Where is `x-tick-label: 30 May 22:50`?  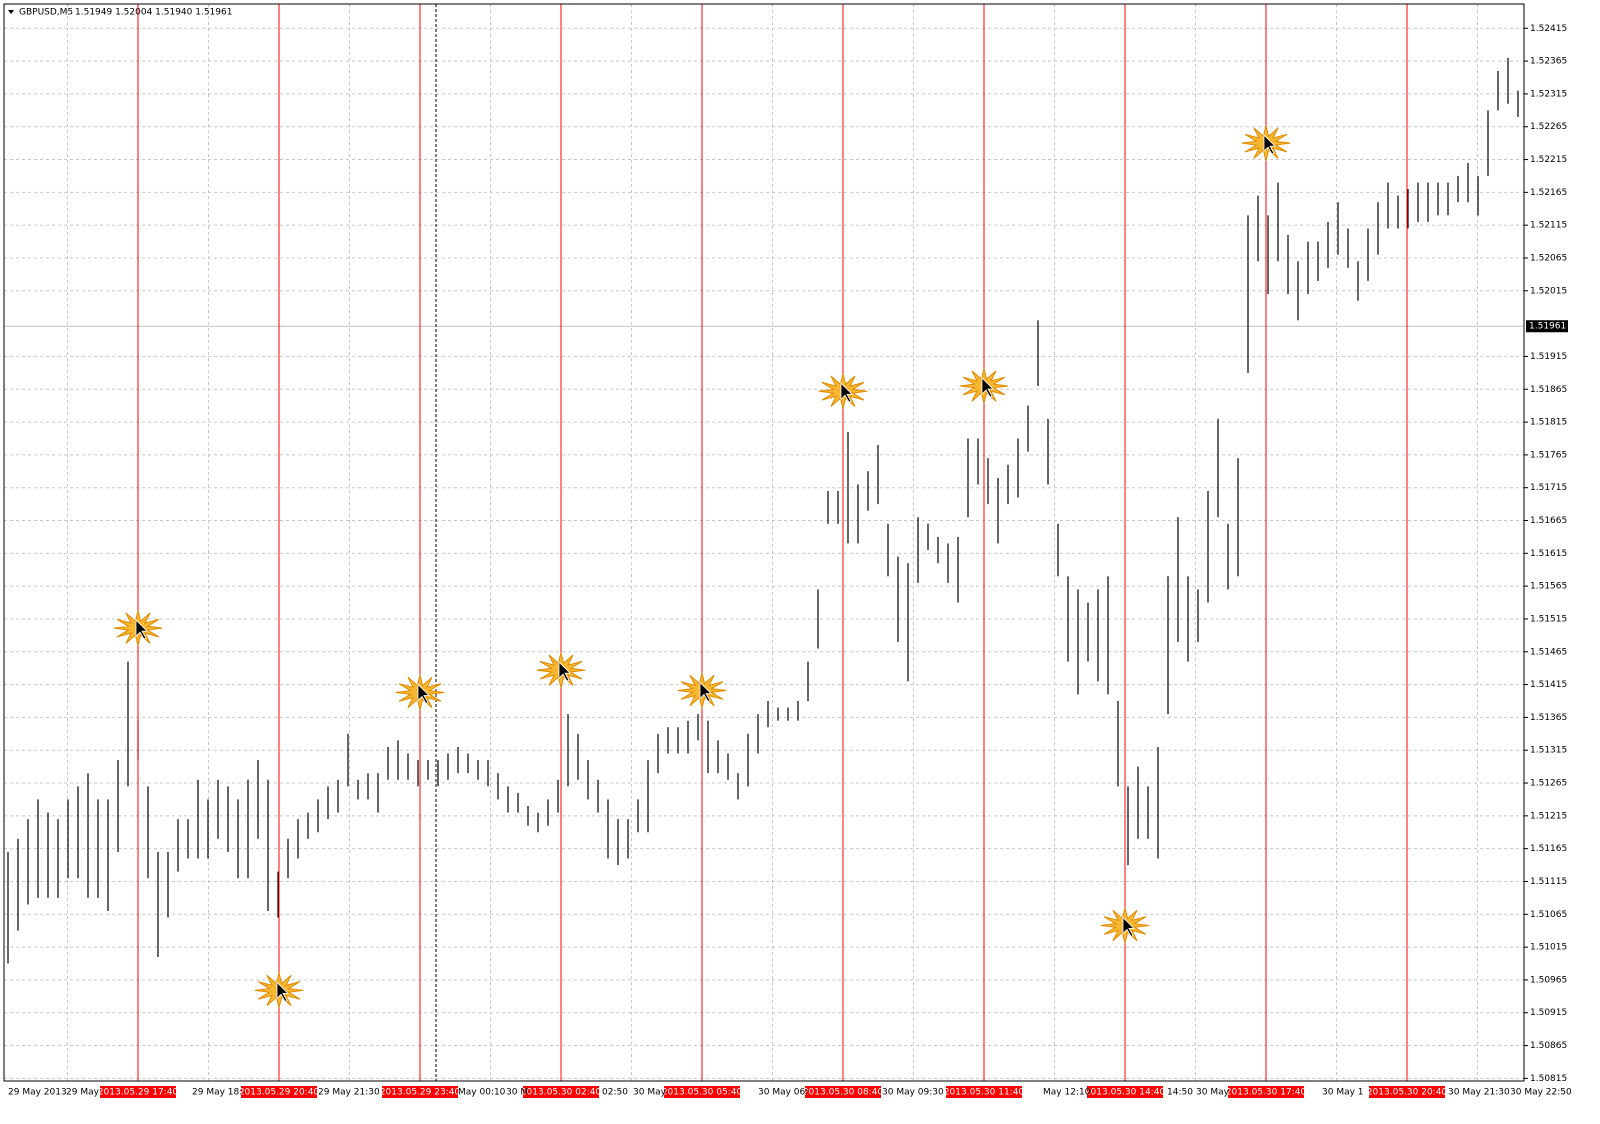 x-tick-label: 30 May 22:50 is located at coordinates (1541, 1093).